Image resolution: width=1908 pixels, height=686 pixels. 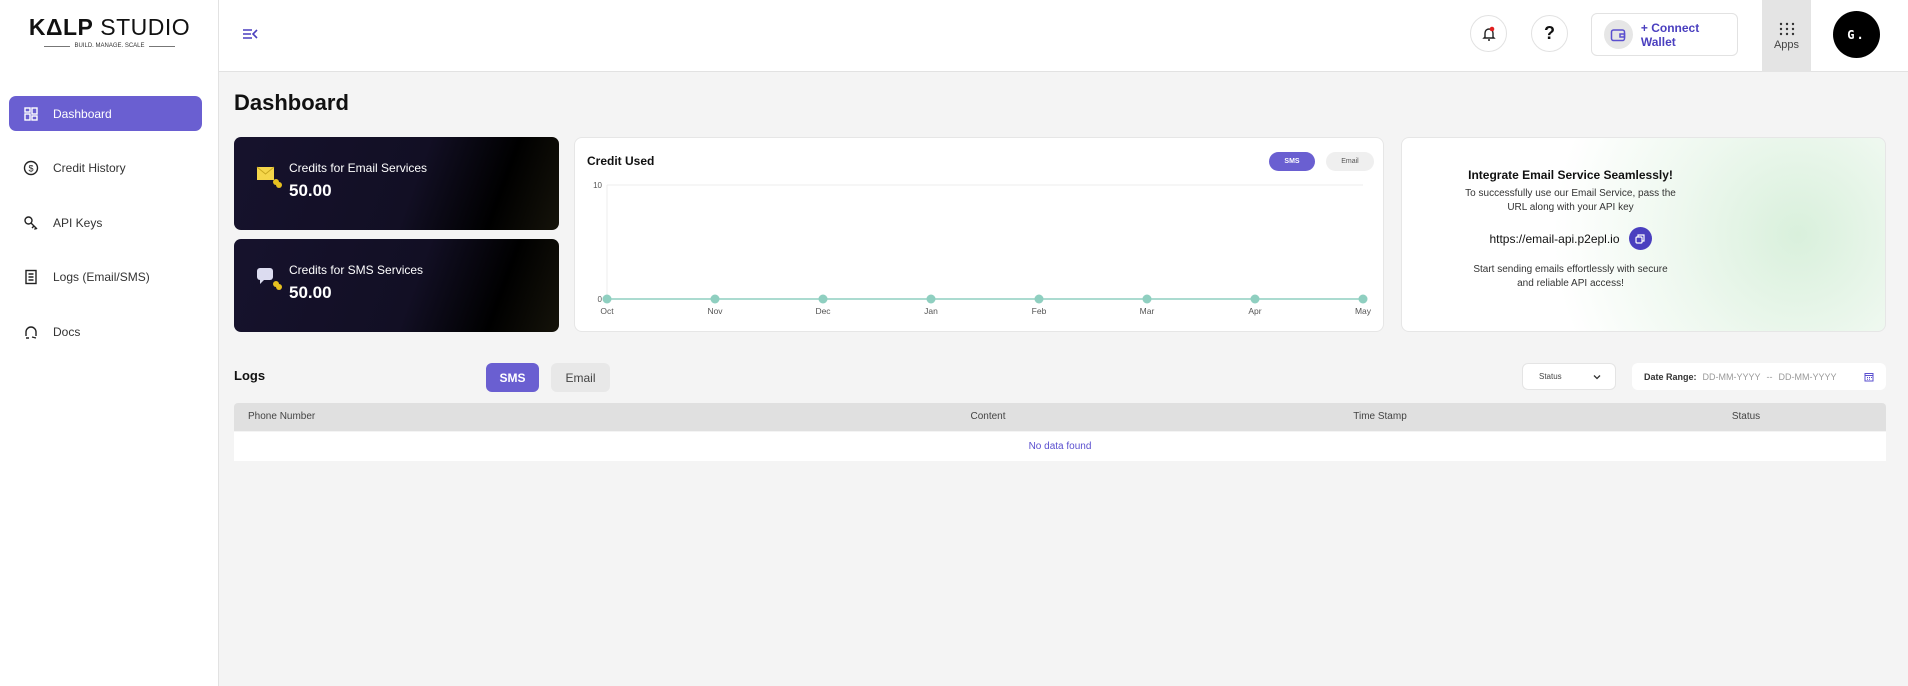 What do you see at coordinates (1597, 376) in the screenshot?
I see `chevron-down-icon` at bounding box center [1597, 376].